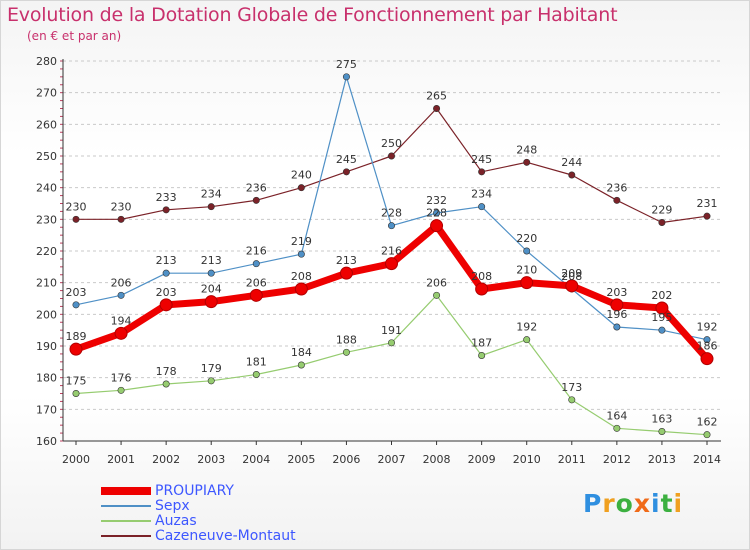  Describe the element at coordinates (301, 175) in the screenshot. I see `data-label-cazeneuve-montaut: 240` at that location.